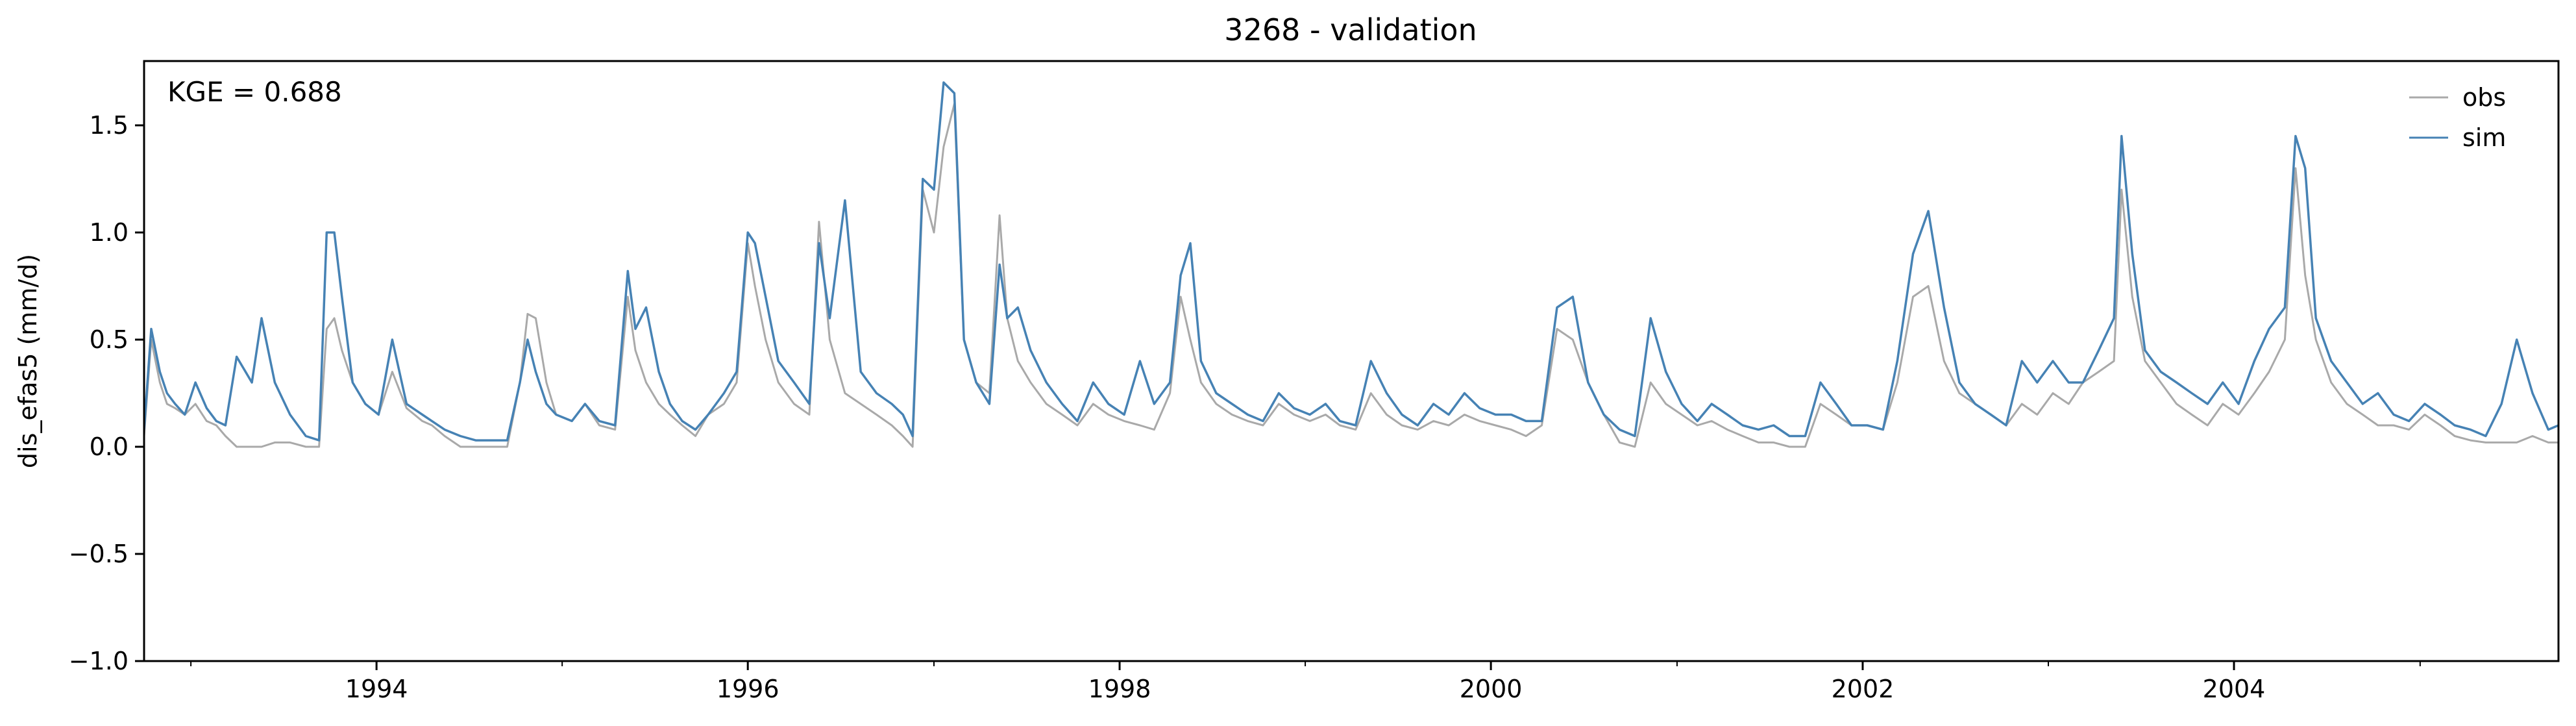 This screenshot has height=726, width=2576. Describe the element at coordinates (376, 689) in the screenshot. I see `x-tick-label: 1994` at that location.